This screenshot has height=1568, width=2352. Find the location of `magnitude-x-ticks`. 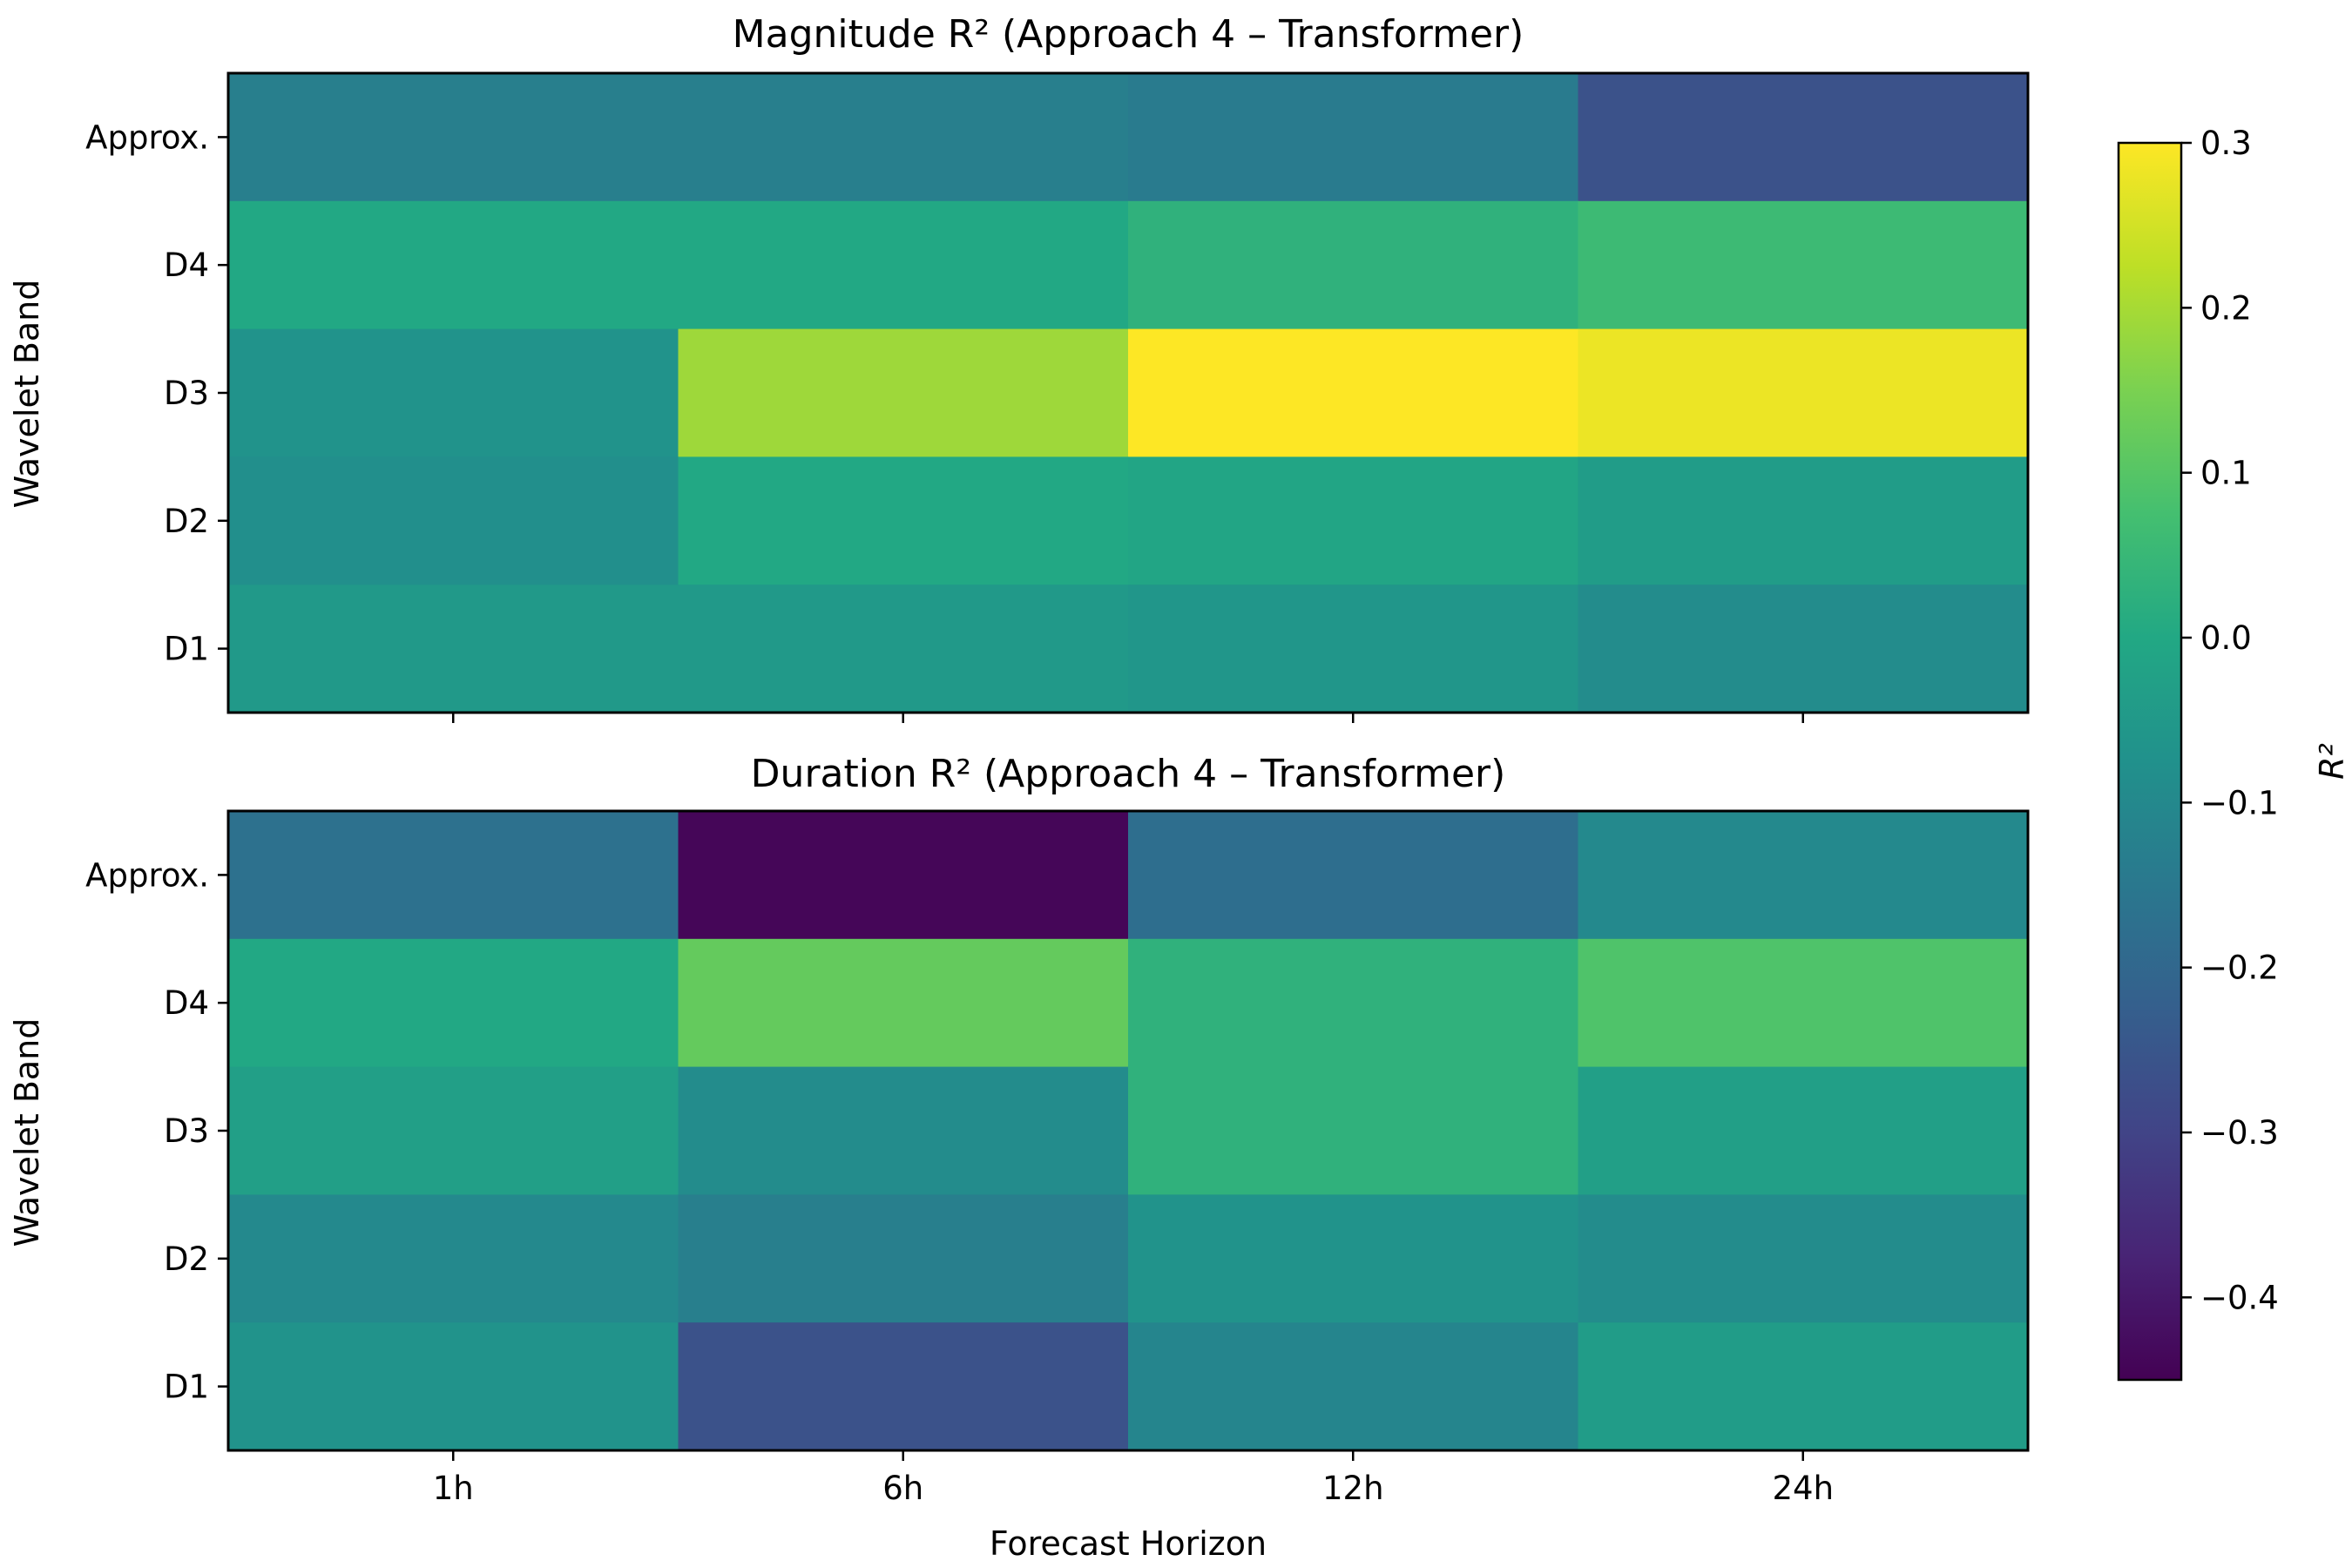

magnitude-x-ticks is located at coordinates (1128, 718).